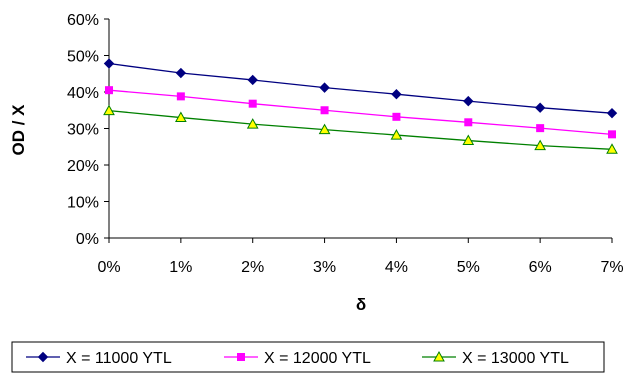 This screenshot has height=384, width=640. What do you see at coordinates (83, 166) in the screenshot?
I see `y-tick-label: 20%` at bounding box center [83, 166].